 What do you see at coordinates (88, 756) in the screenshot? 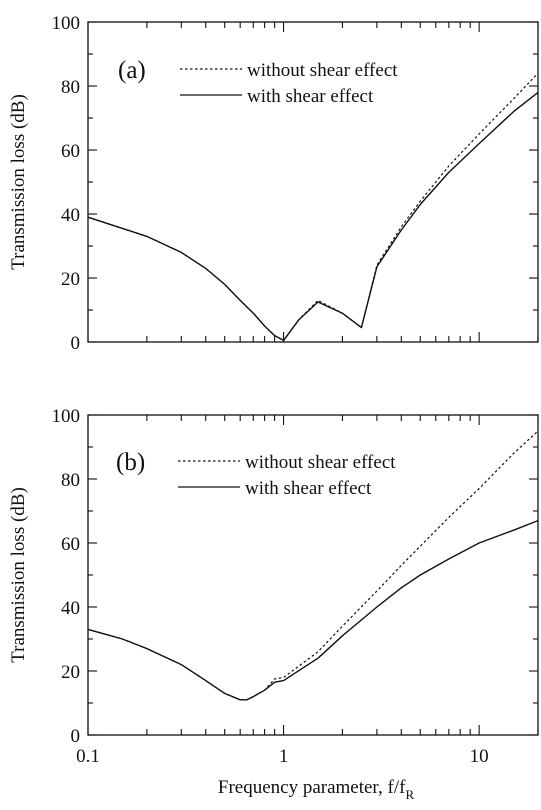
I see `x-tick-label: 0.1` at bounding box center [88, 756].